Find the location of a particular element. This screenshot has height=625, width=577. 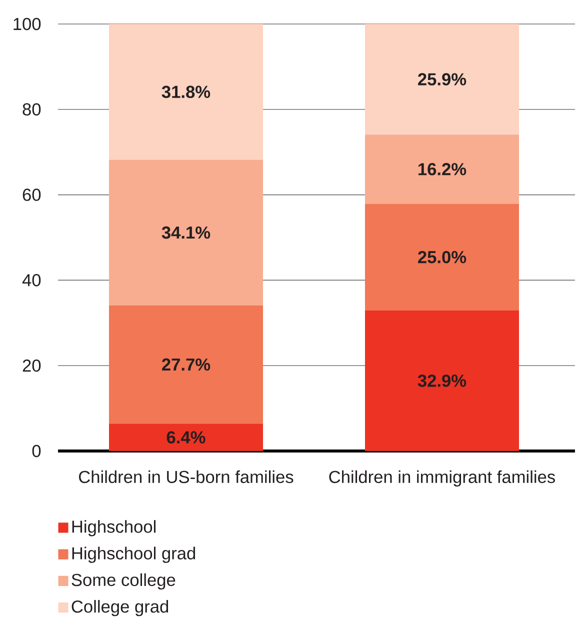

data-label: 34.1% is located at coordinates (186, 232).